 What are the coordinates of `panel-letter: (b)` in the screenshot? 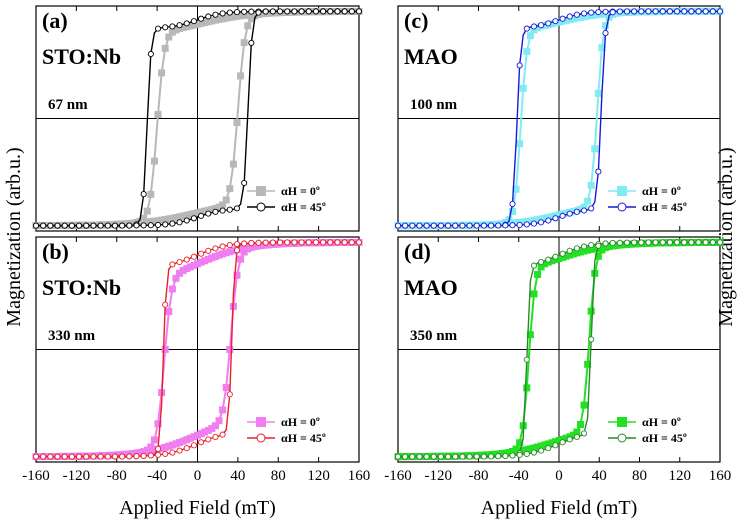 It's located at (55, 251).